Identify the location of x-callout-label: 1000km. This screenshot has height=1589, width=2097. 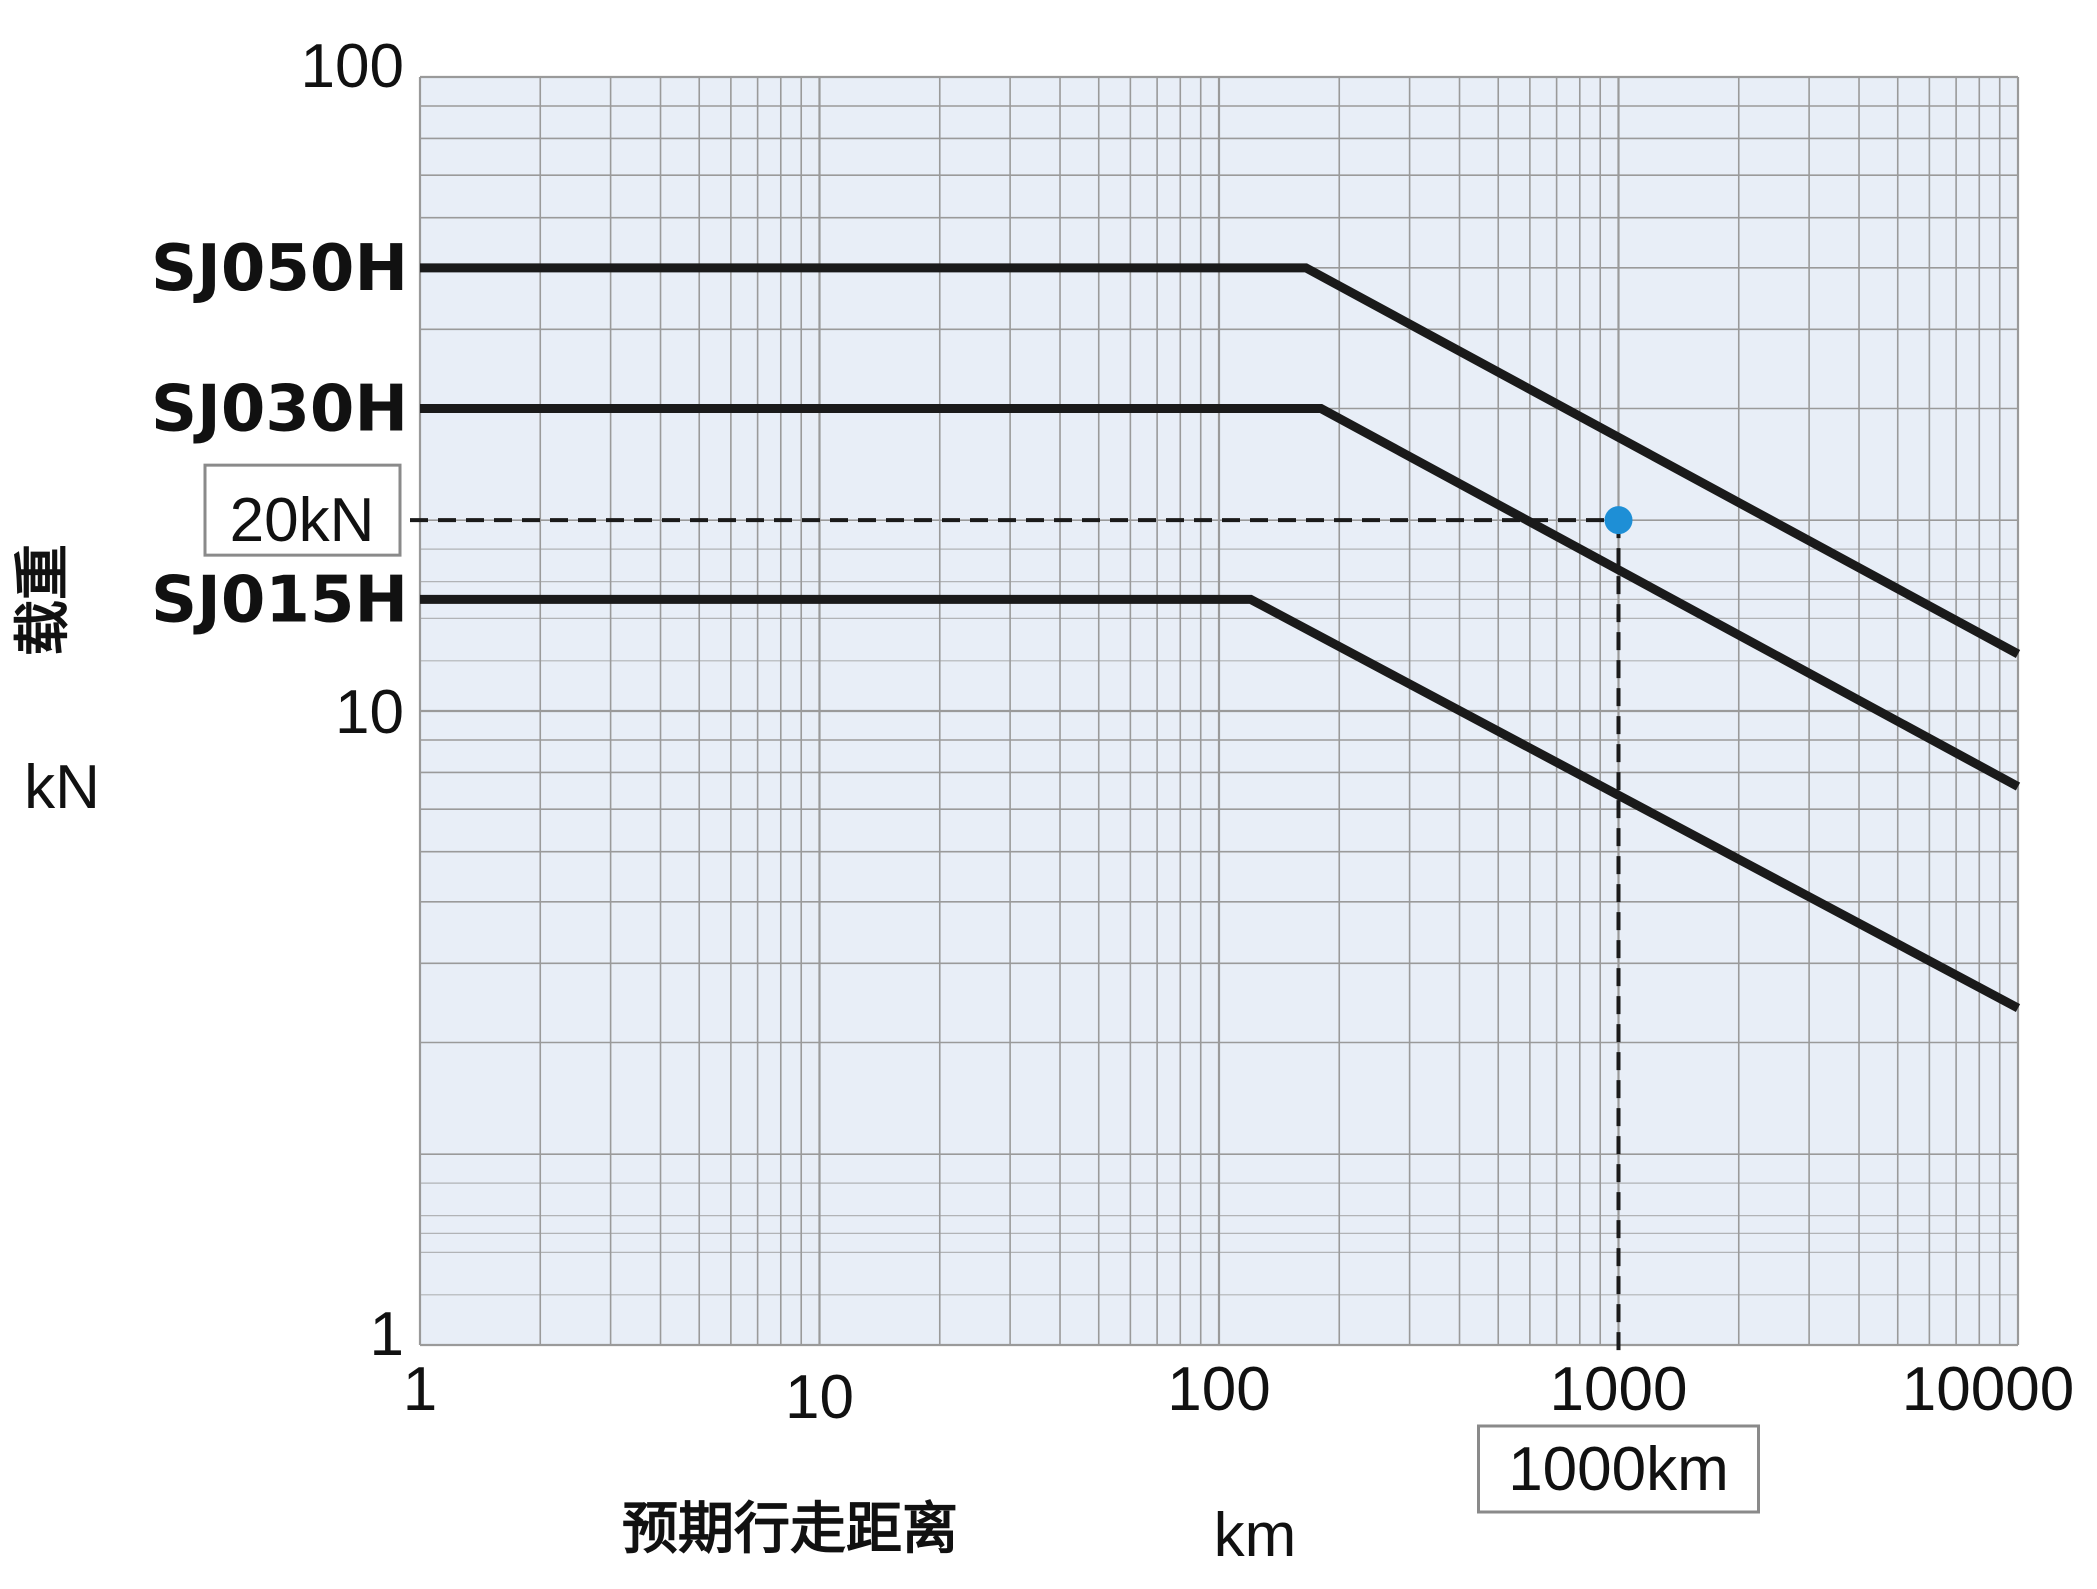
(1618, 1469).